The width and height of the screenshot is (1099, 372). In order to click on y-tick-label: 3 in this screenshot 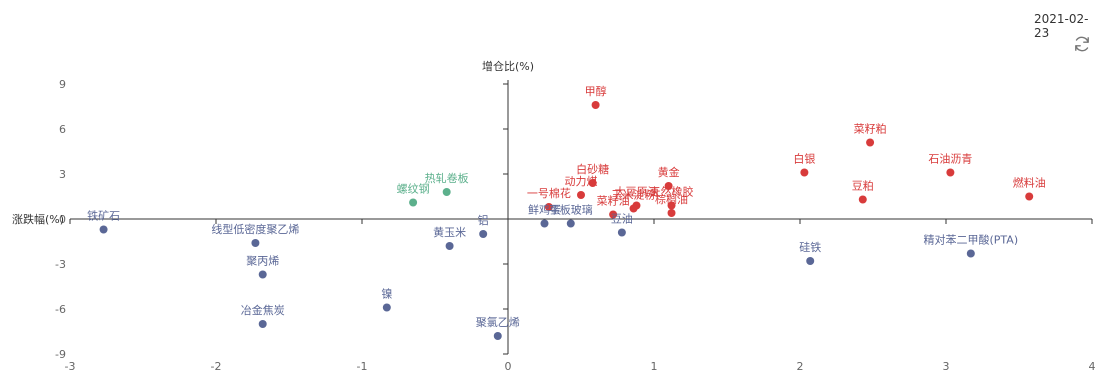, I will do `click(62, 174)`.